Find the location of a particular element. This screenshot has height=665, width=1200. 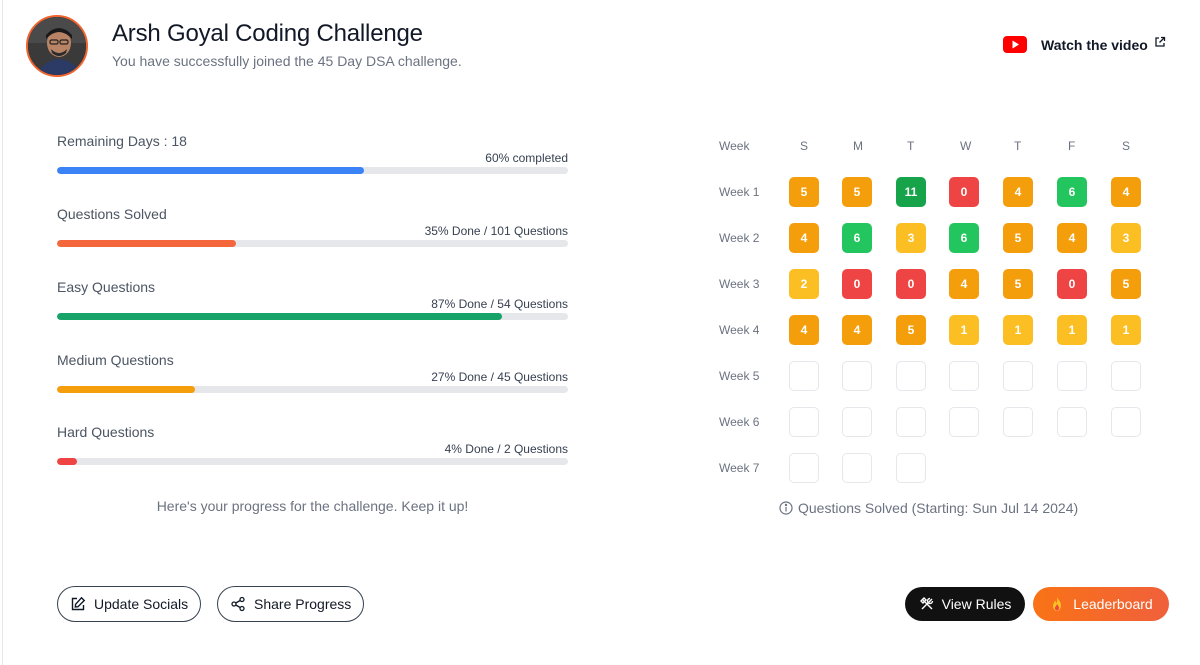

calendar-day-header: F is located at coordinates (1072, 146).